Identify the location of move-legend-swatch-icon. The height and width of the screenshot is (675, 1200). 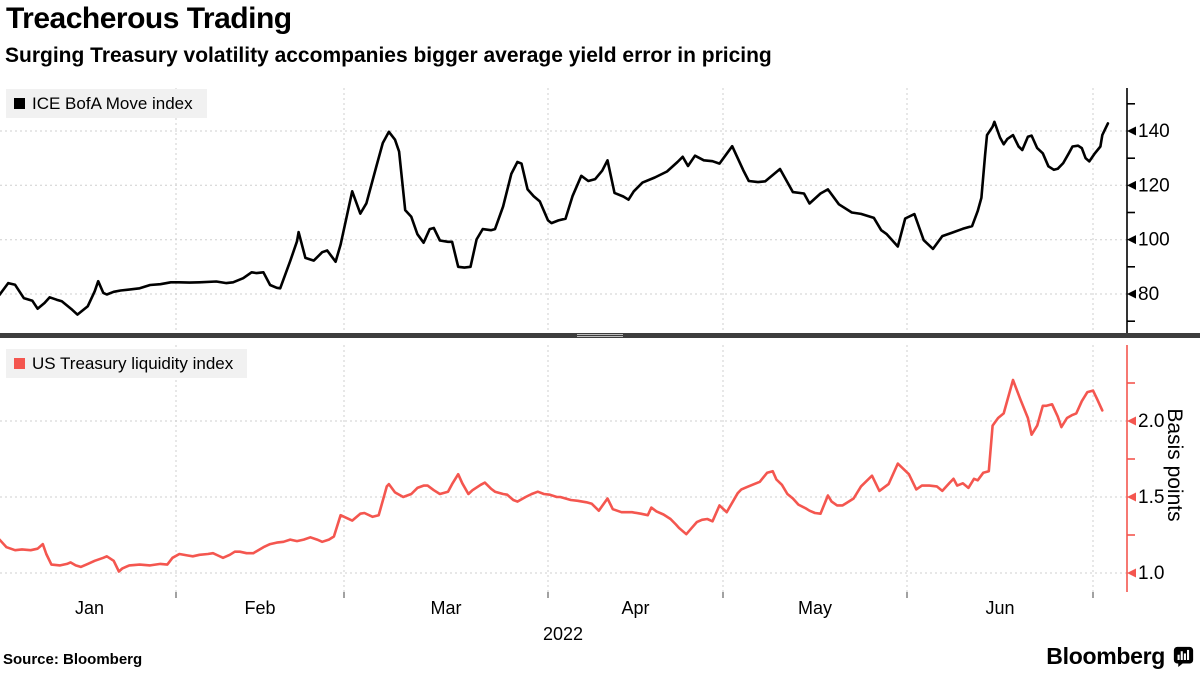
(19, 103).